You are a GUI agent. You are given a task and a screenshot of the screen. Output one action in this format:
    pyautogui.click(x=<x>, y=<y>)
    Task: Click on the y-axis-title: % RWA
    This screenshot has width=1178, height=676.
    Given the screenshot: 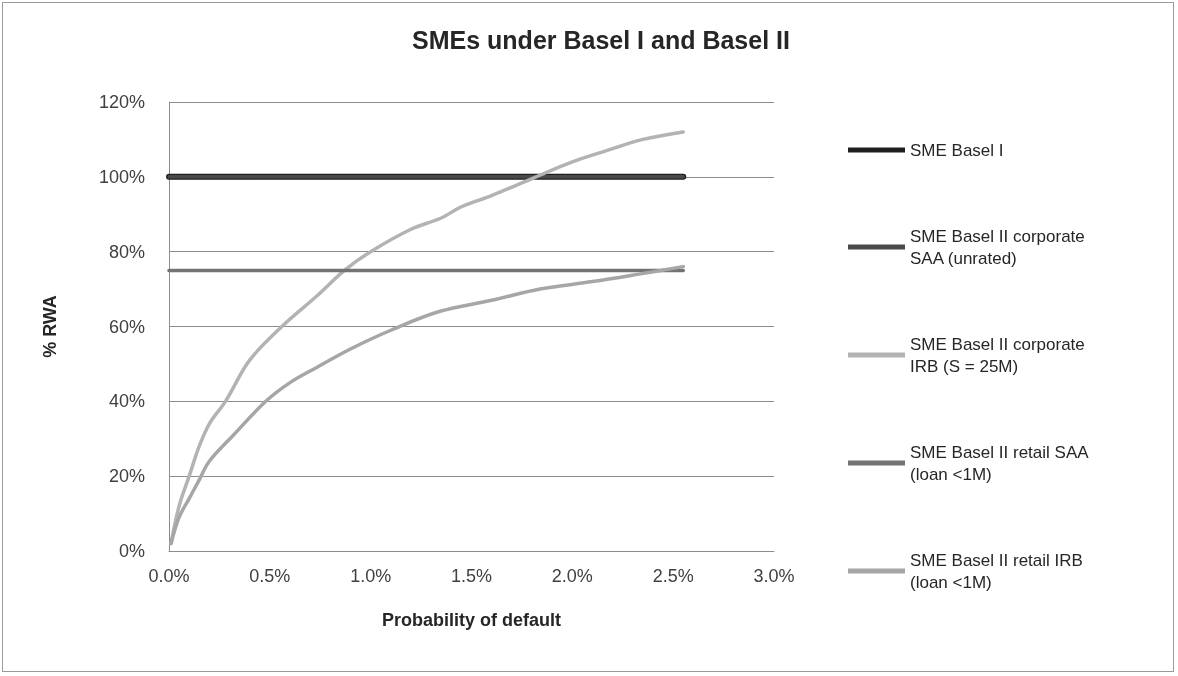 What is the action you would take?
    pyautogui.click(x=50, y=326)
    